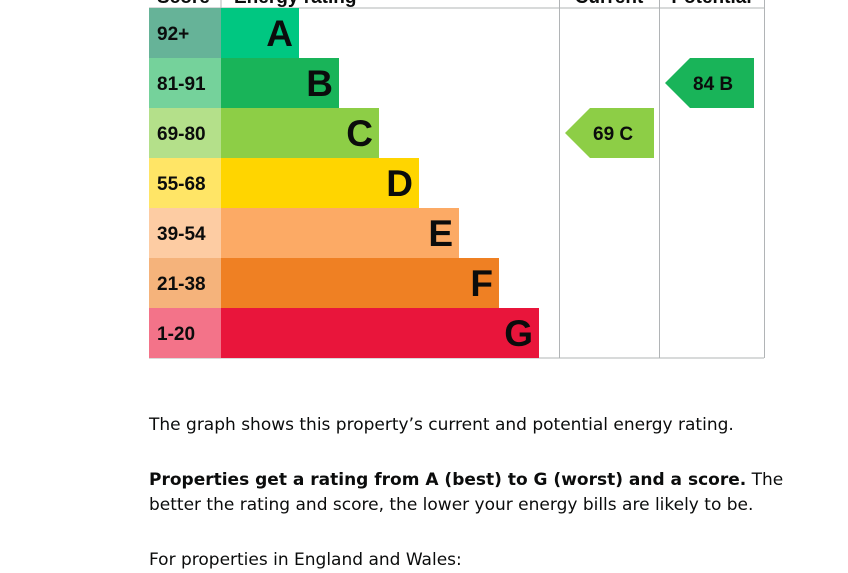 The height and width of the screenshot is (573, 848). I want to click on rating-letter-e: E, so click(440, 233).